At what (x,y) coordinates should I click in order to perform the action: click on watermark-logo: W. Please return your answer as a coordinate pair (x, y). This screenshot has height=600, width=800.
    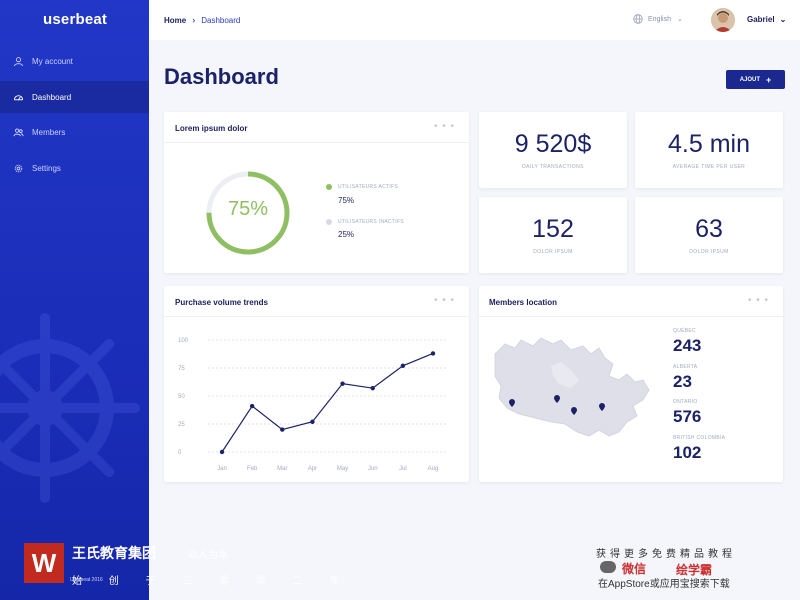
    Looking at the image, I should click on (44, 563).